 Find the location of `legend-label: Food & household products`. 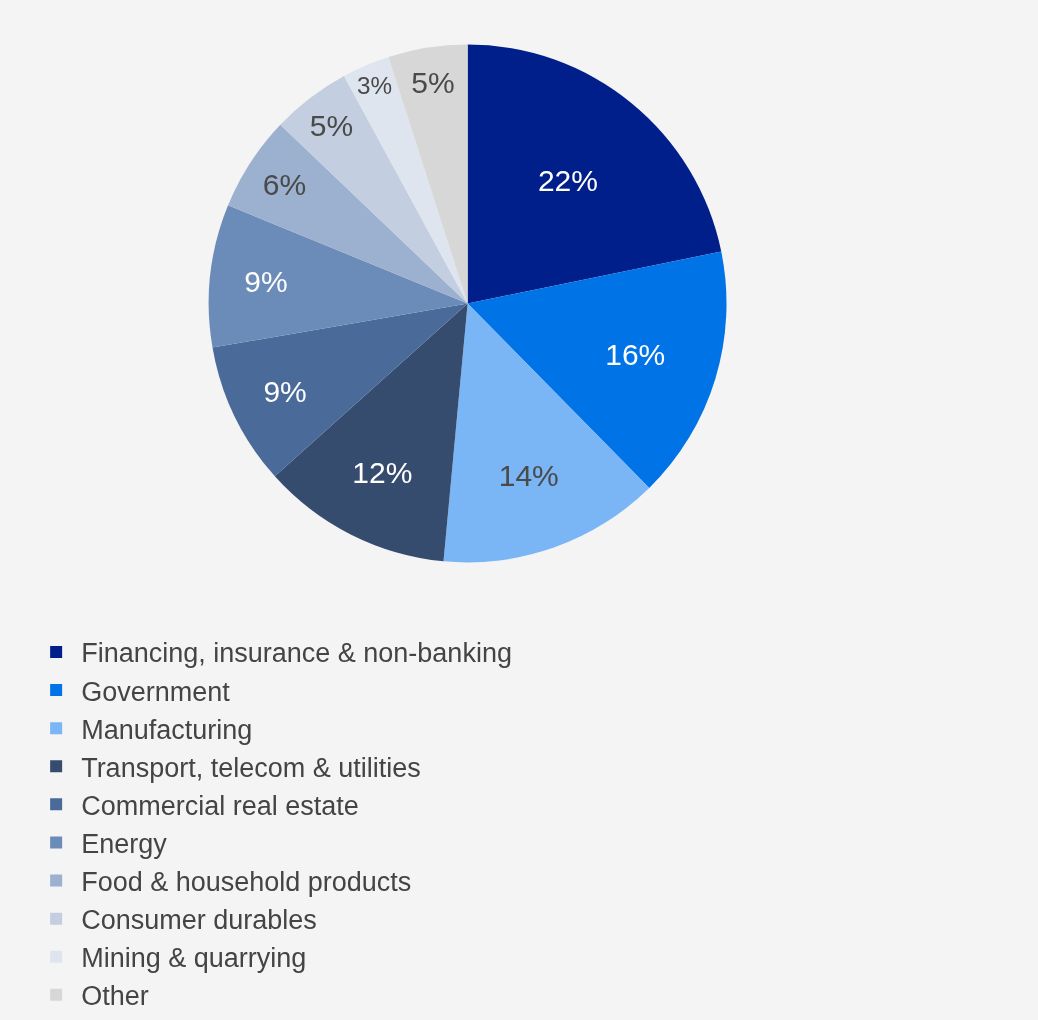

legend-label: Food & household products is located at coordinates (246, 882).